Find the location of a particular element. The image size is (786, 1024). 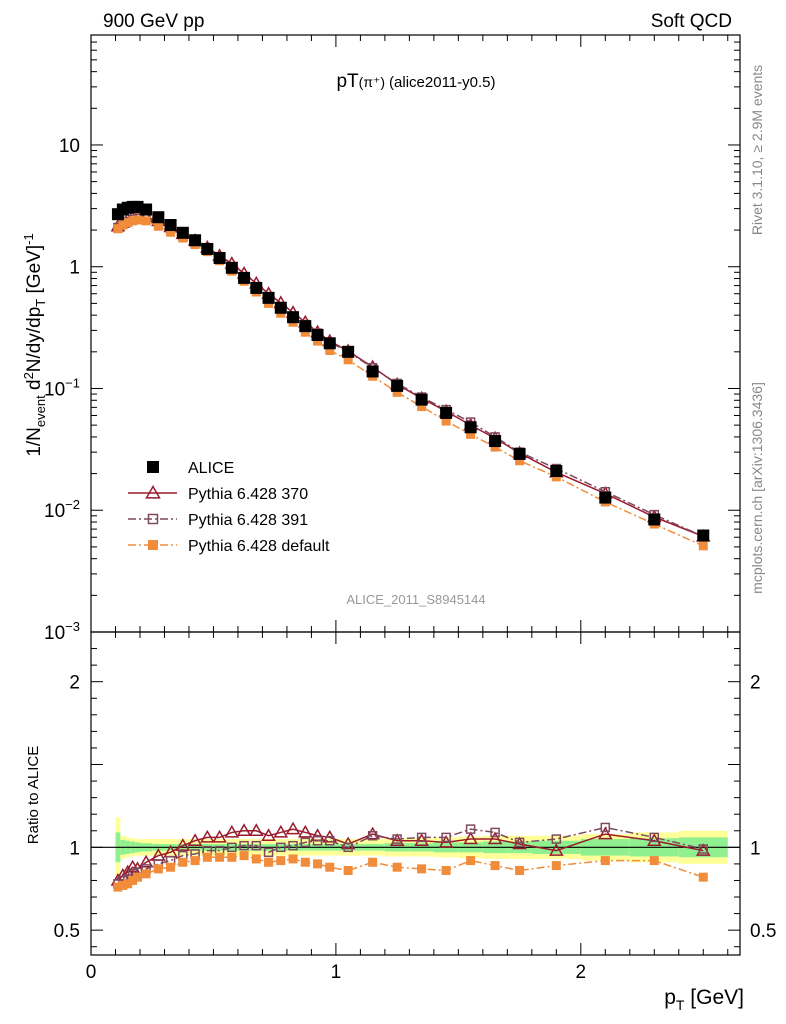

header-right: Soft QCD is located at coordinates (691, 21).